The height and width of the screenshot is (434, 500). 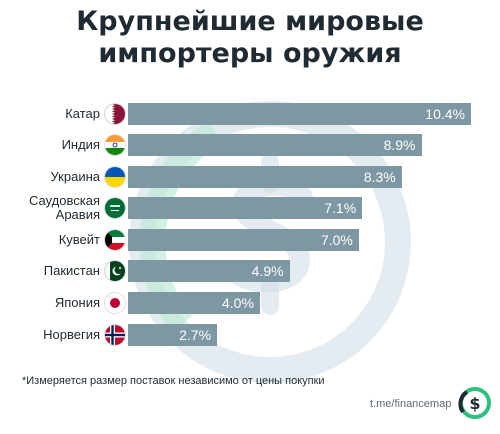 I want to click on category-label: Пакистан, so click(x=50, y=271).